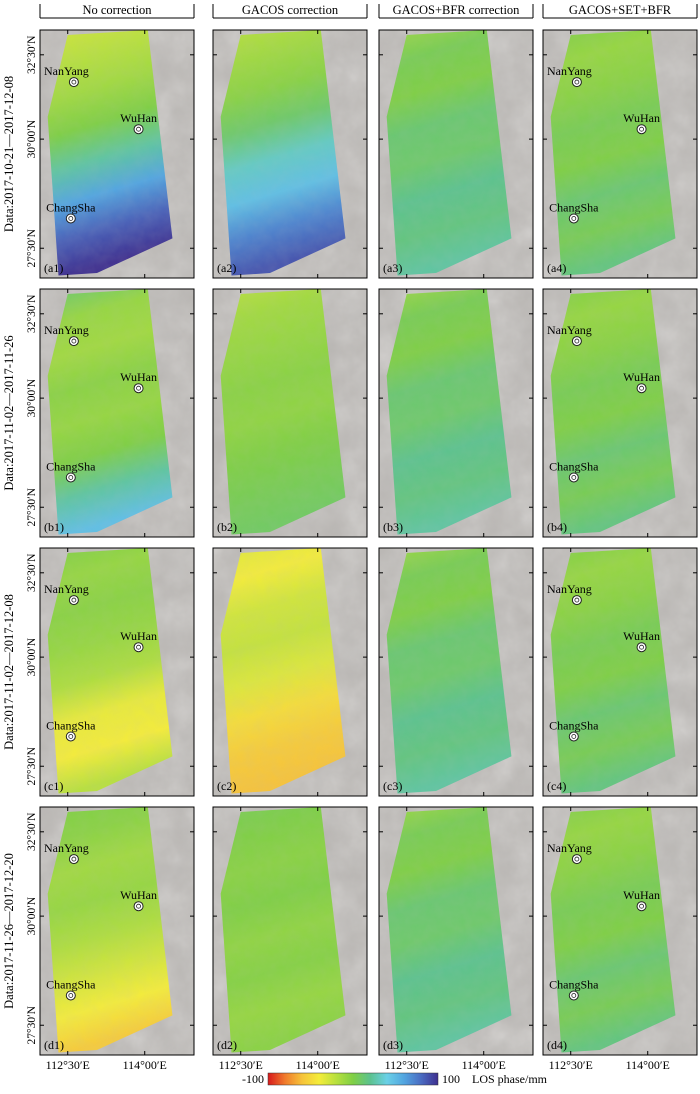  I want to click on map-panel: (a2), so click(290, 154).